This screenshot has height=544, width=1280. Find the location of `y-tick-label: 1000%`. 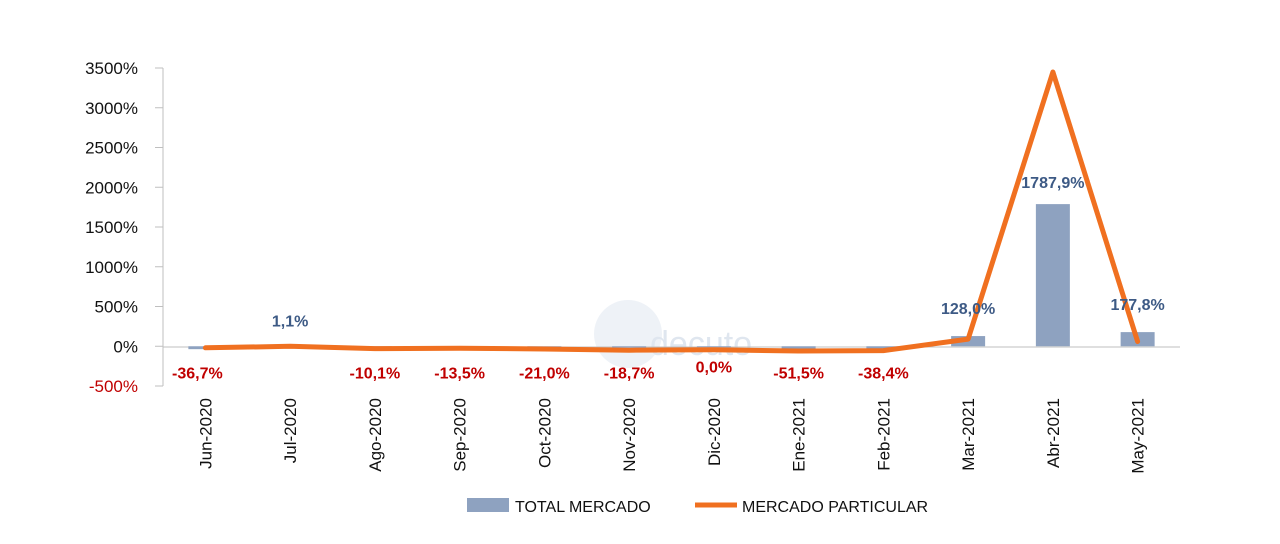

y-tick-label: 1000% is located at coordinates (111, 267).